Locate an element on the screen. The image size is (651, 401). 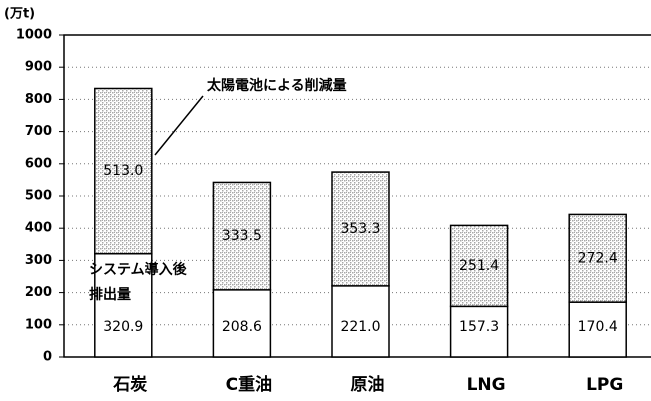
value-label: 333.5 is located at coordinates (242, 236).